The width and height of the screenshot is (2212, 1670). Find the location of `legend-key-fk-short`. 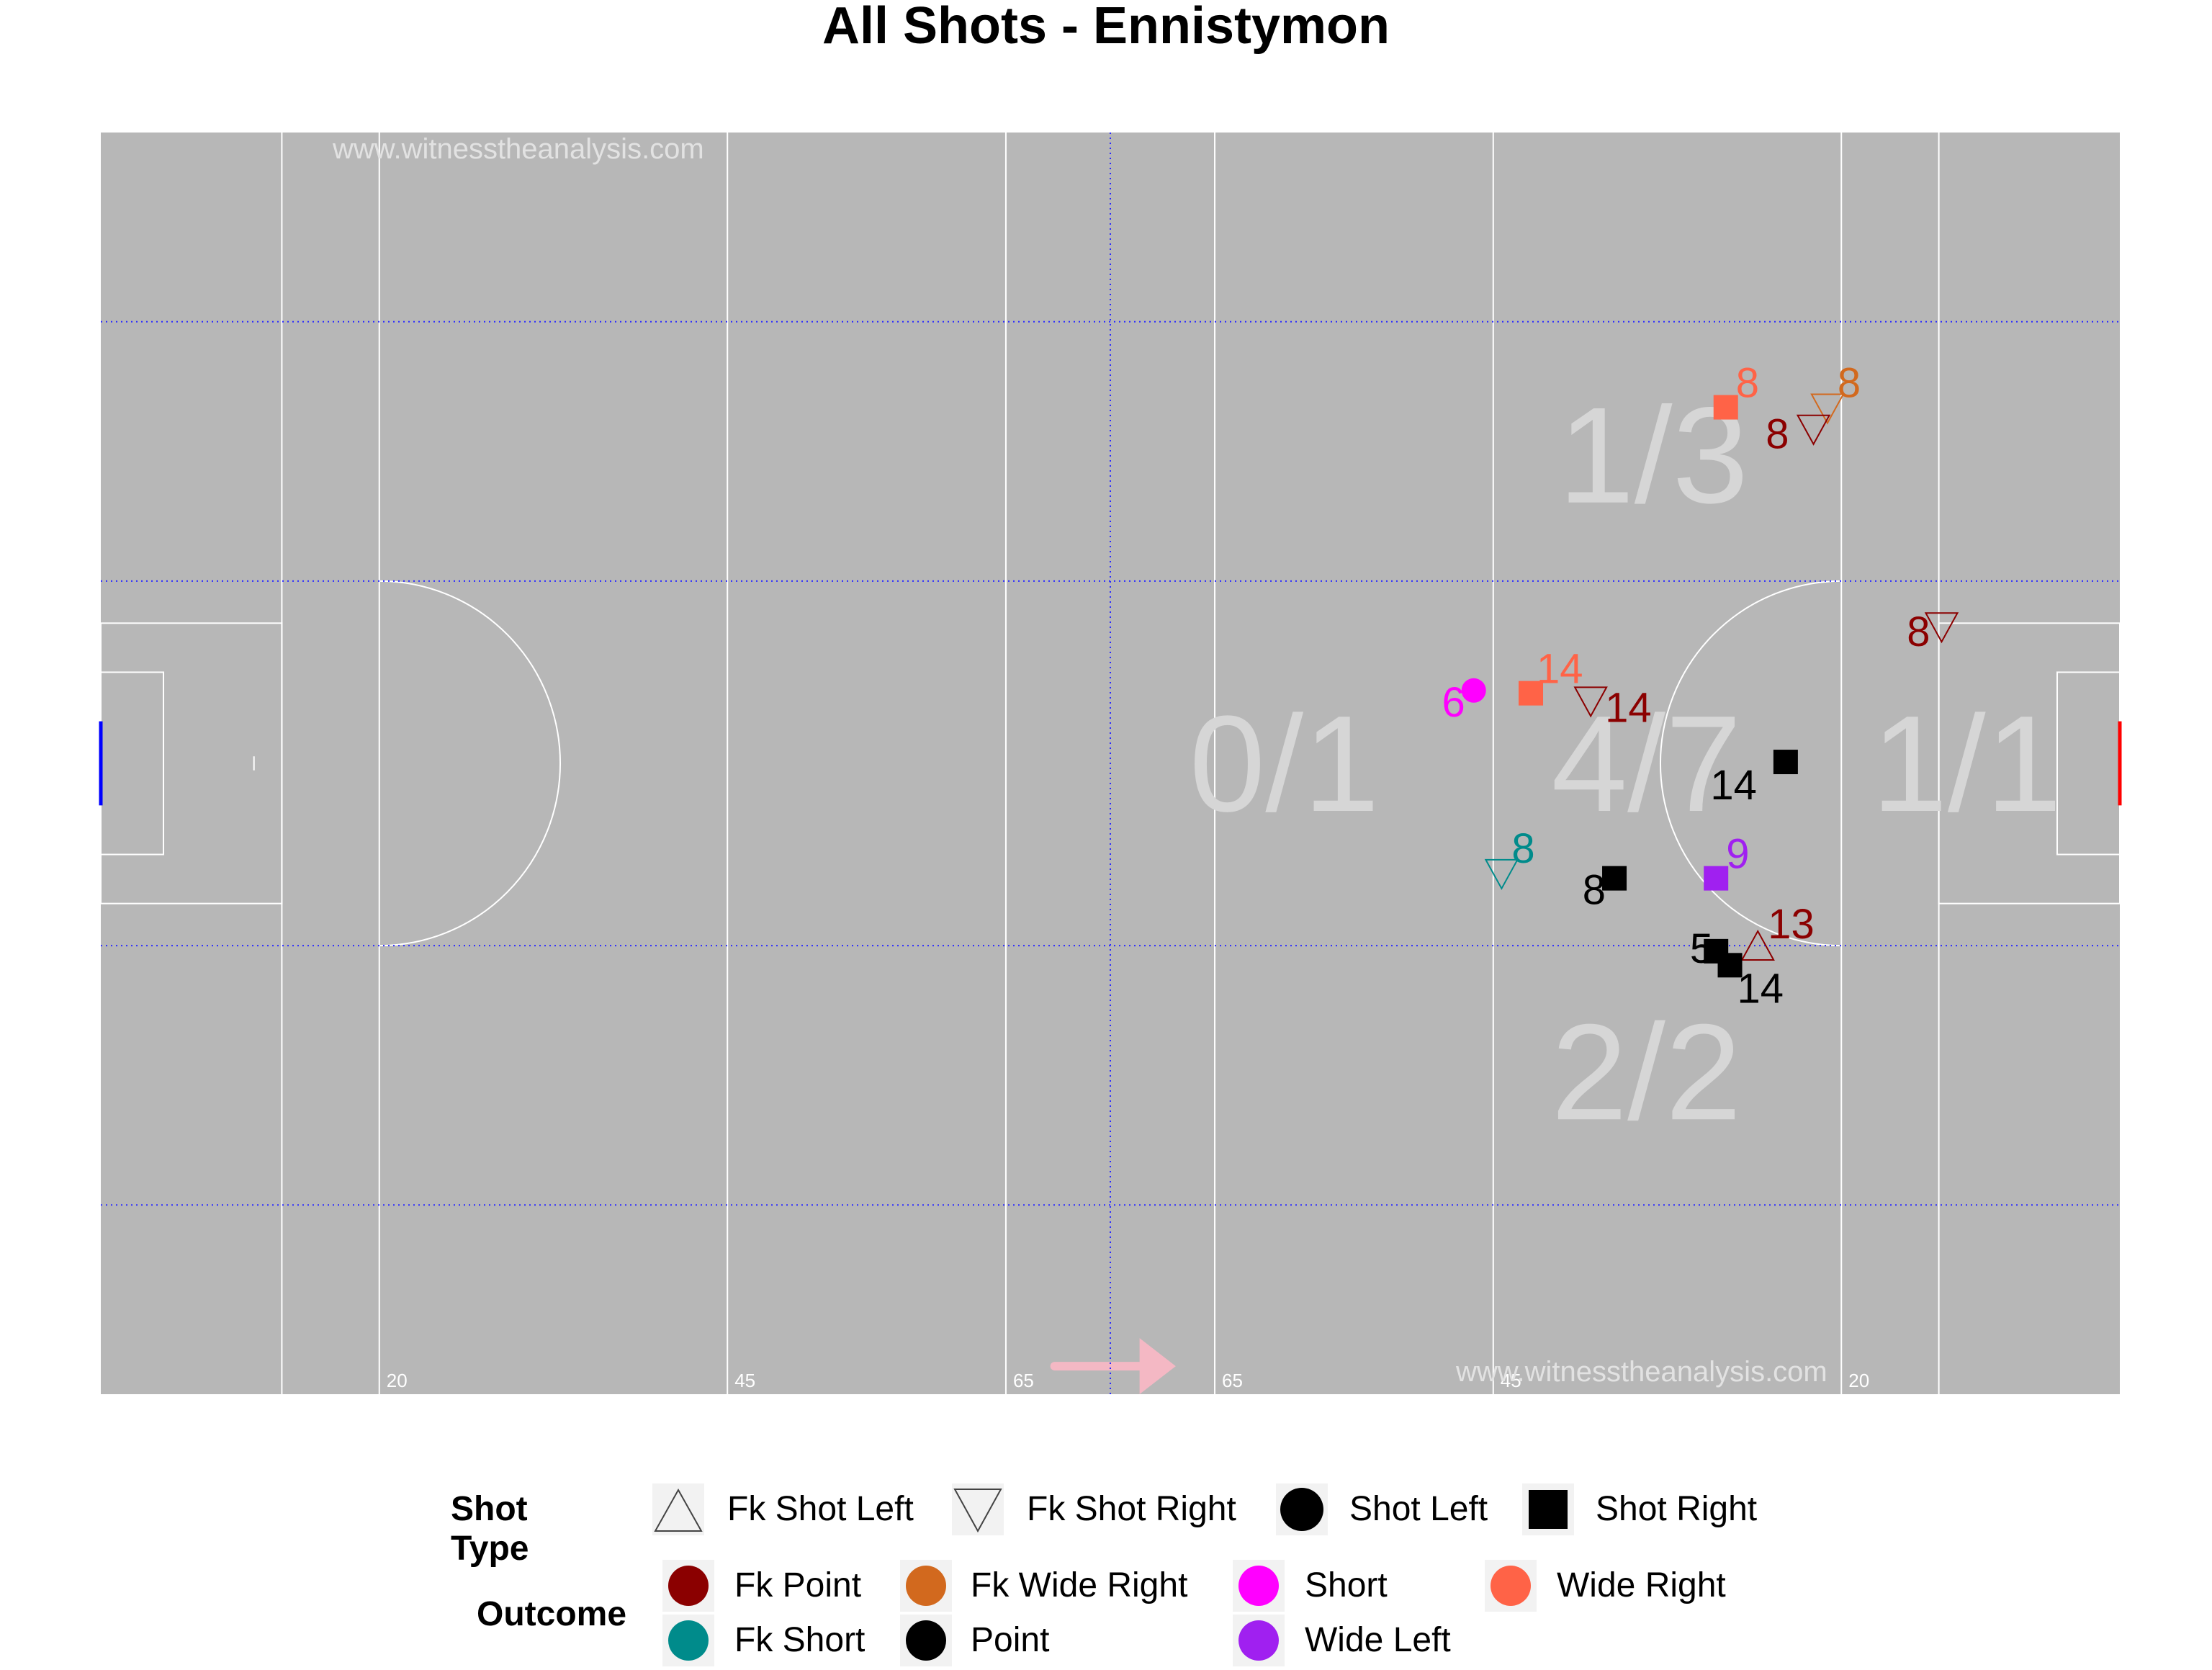

legend-key-fk-short is located at coordinates (688, 1640).